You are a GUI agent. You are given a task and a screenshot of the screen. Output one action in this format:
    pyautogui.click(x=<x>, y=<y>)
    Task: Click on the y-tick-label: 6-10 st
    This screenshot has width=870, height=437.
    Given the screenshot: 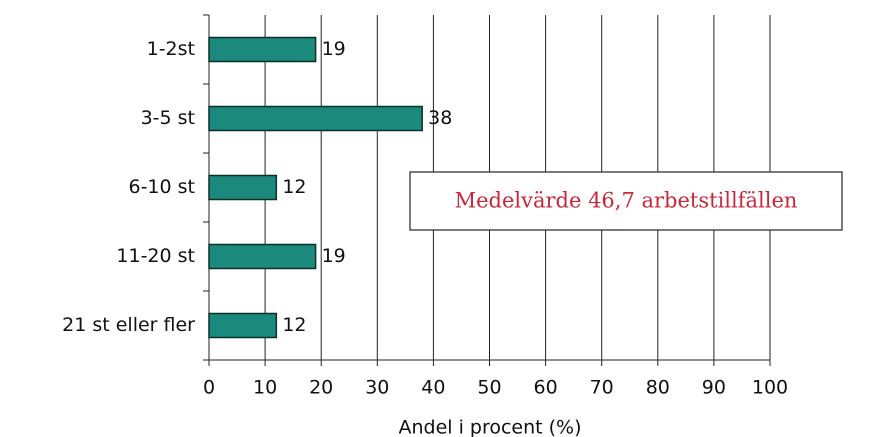 What is the action you would take?
    pyautogui.click(x=161, y=187)
    